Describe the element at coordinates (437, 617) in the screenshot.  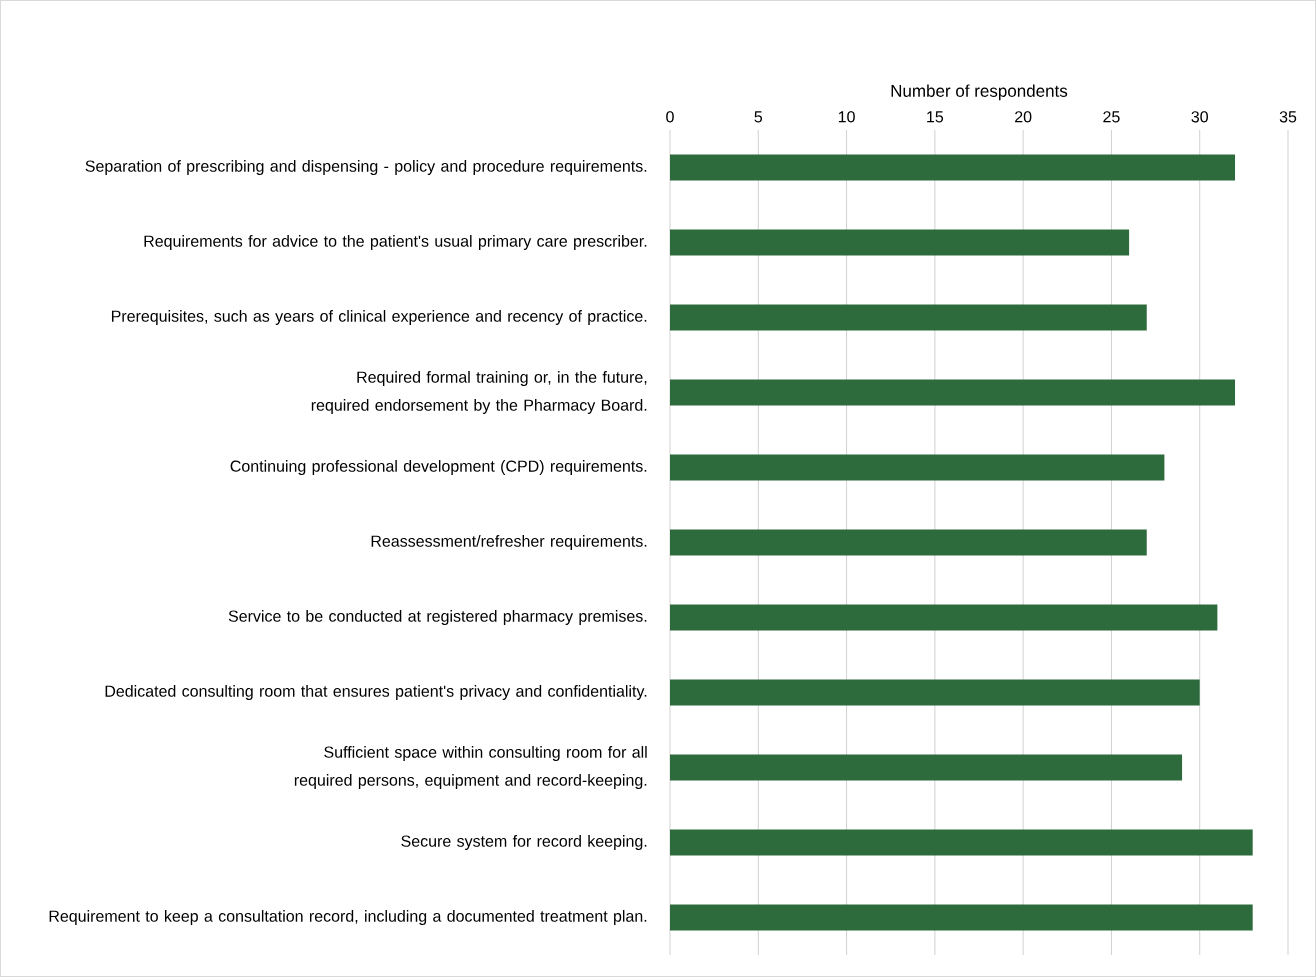
I see `y-tick-label: Service to be conducted at registered pharmacy premises.` at that location.